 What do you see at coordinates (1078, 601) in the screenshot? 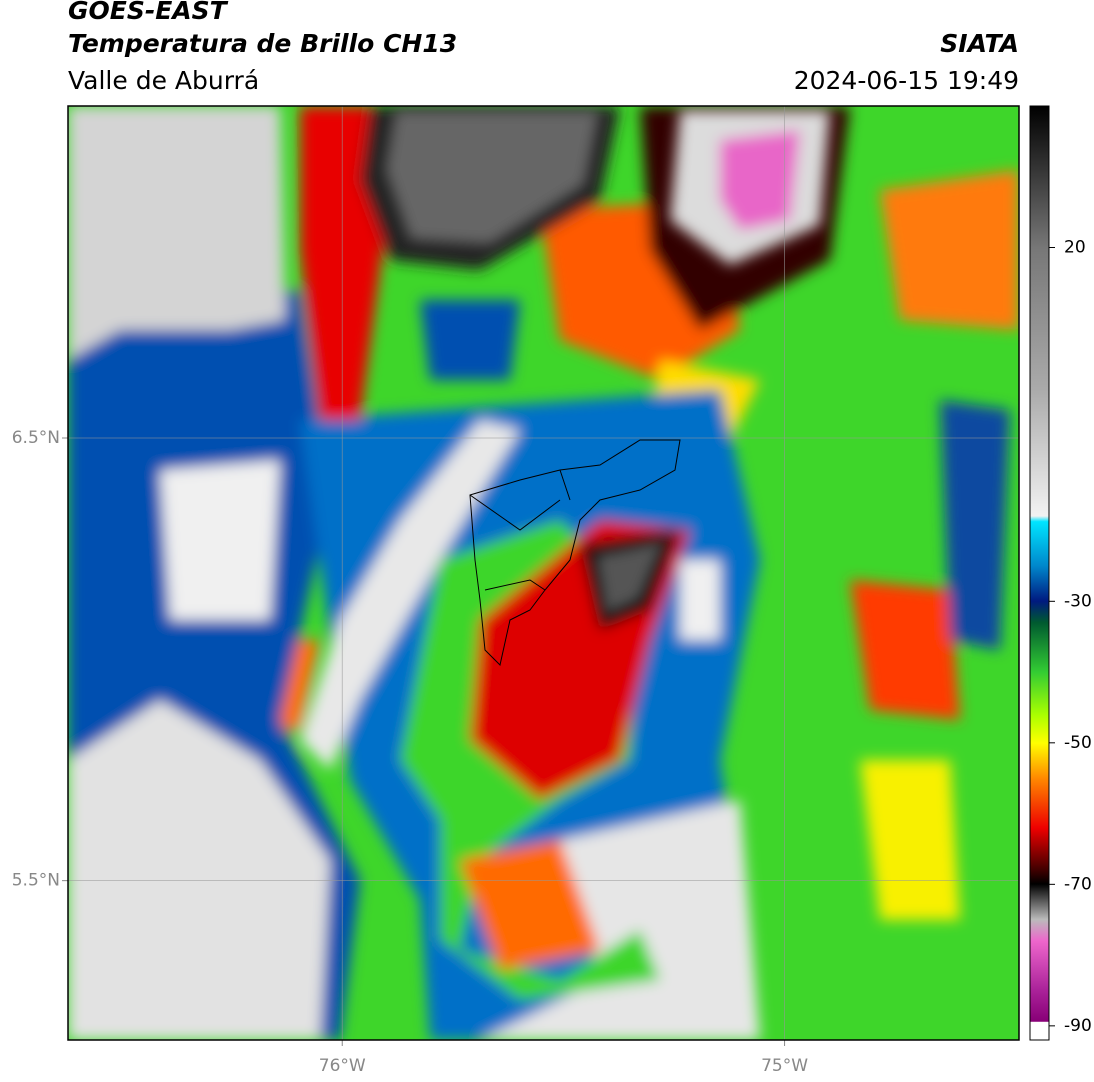
I see `colorbar-tick-label: -30` at bounding box center [1078, 601].